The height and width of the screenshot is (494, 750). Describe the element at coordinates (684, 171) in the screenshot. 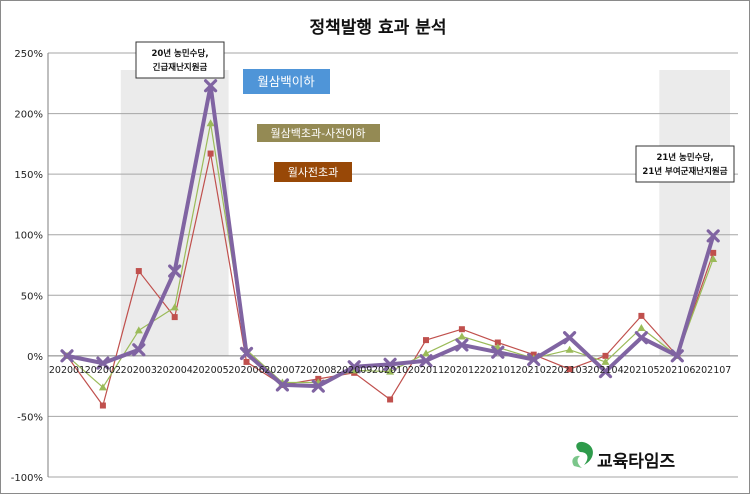

I see `callout-text: 21년 부여군재난지원금` at that location.